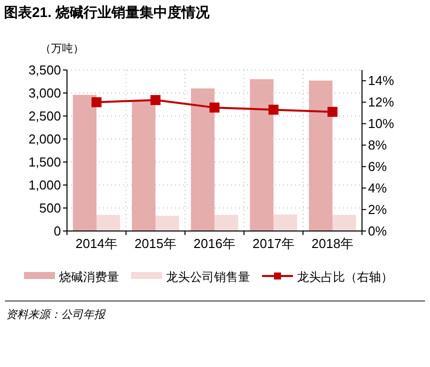 The width and height of the screenshot is (430, 367). I want to click on text: 资料来源：公司年报, so click(56, 314).